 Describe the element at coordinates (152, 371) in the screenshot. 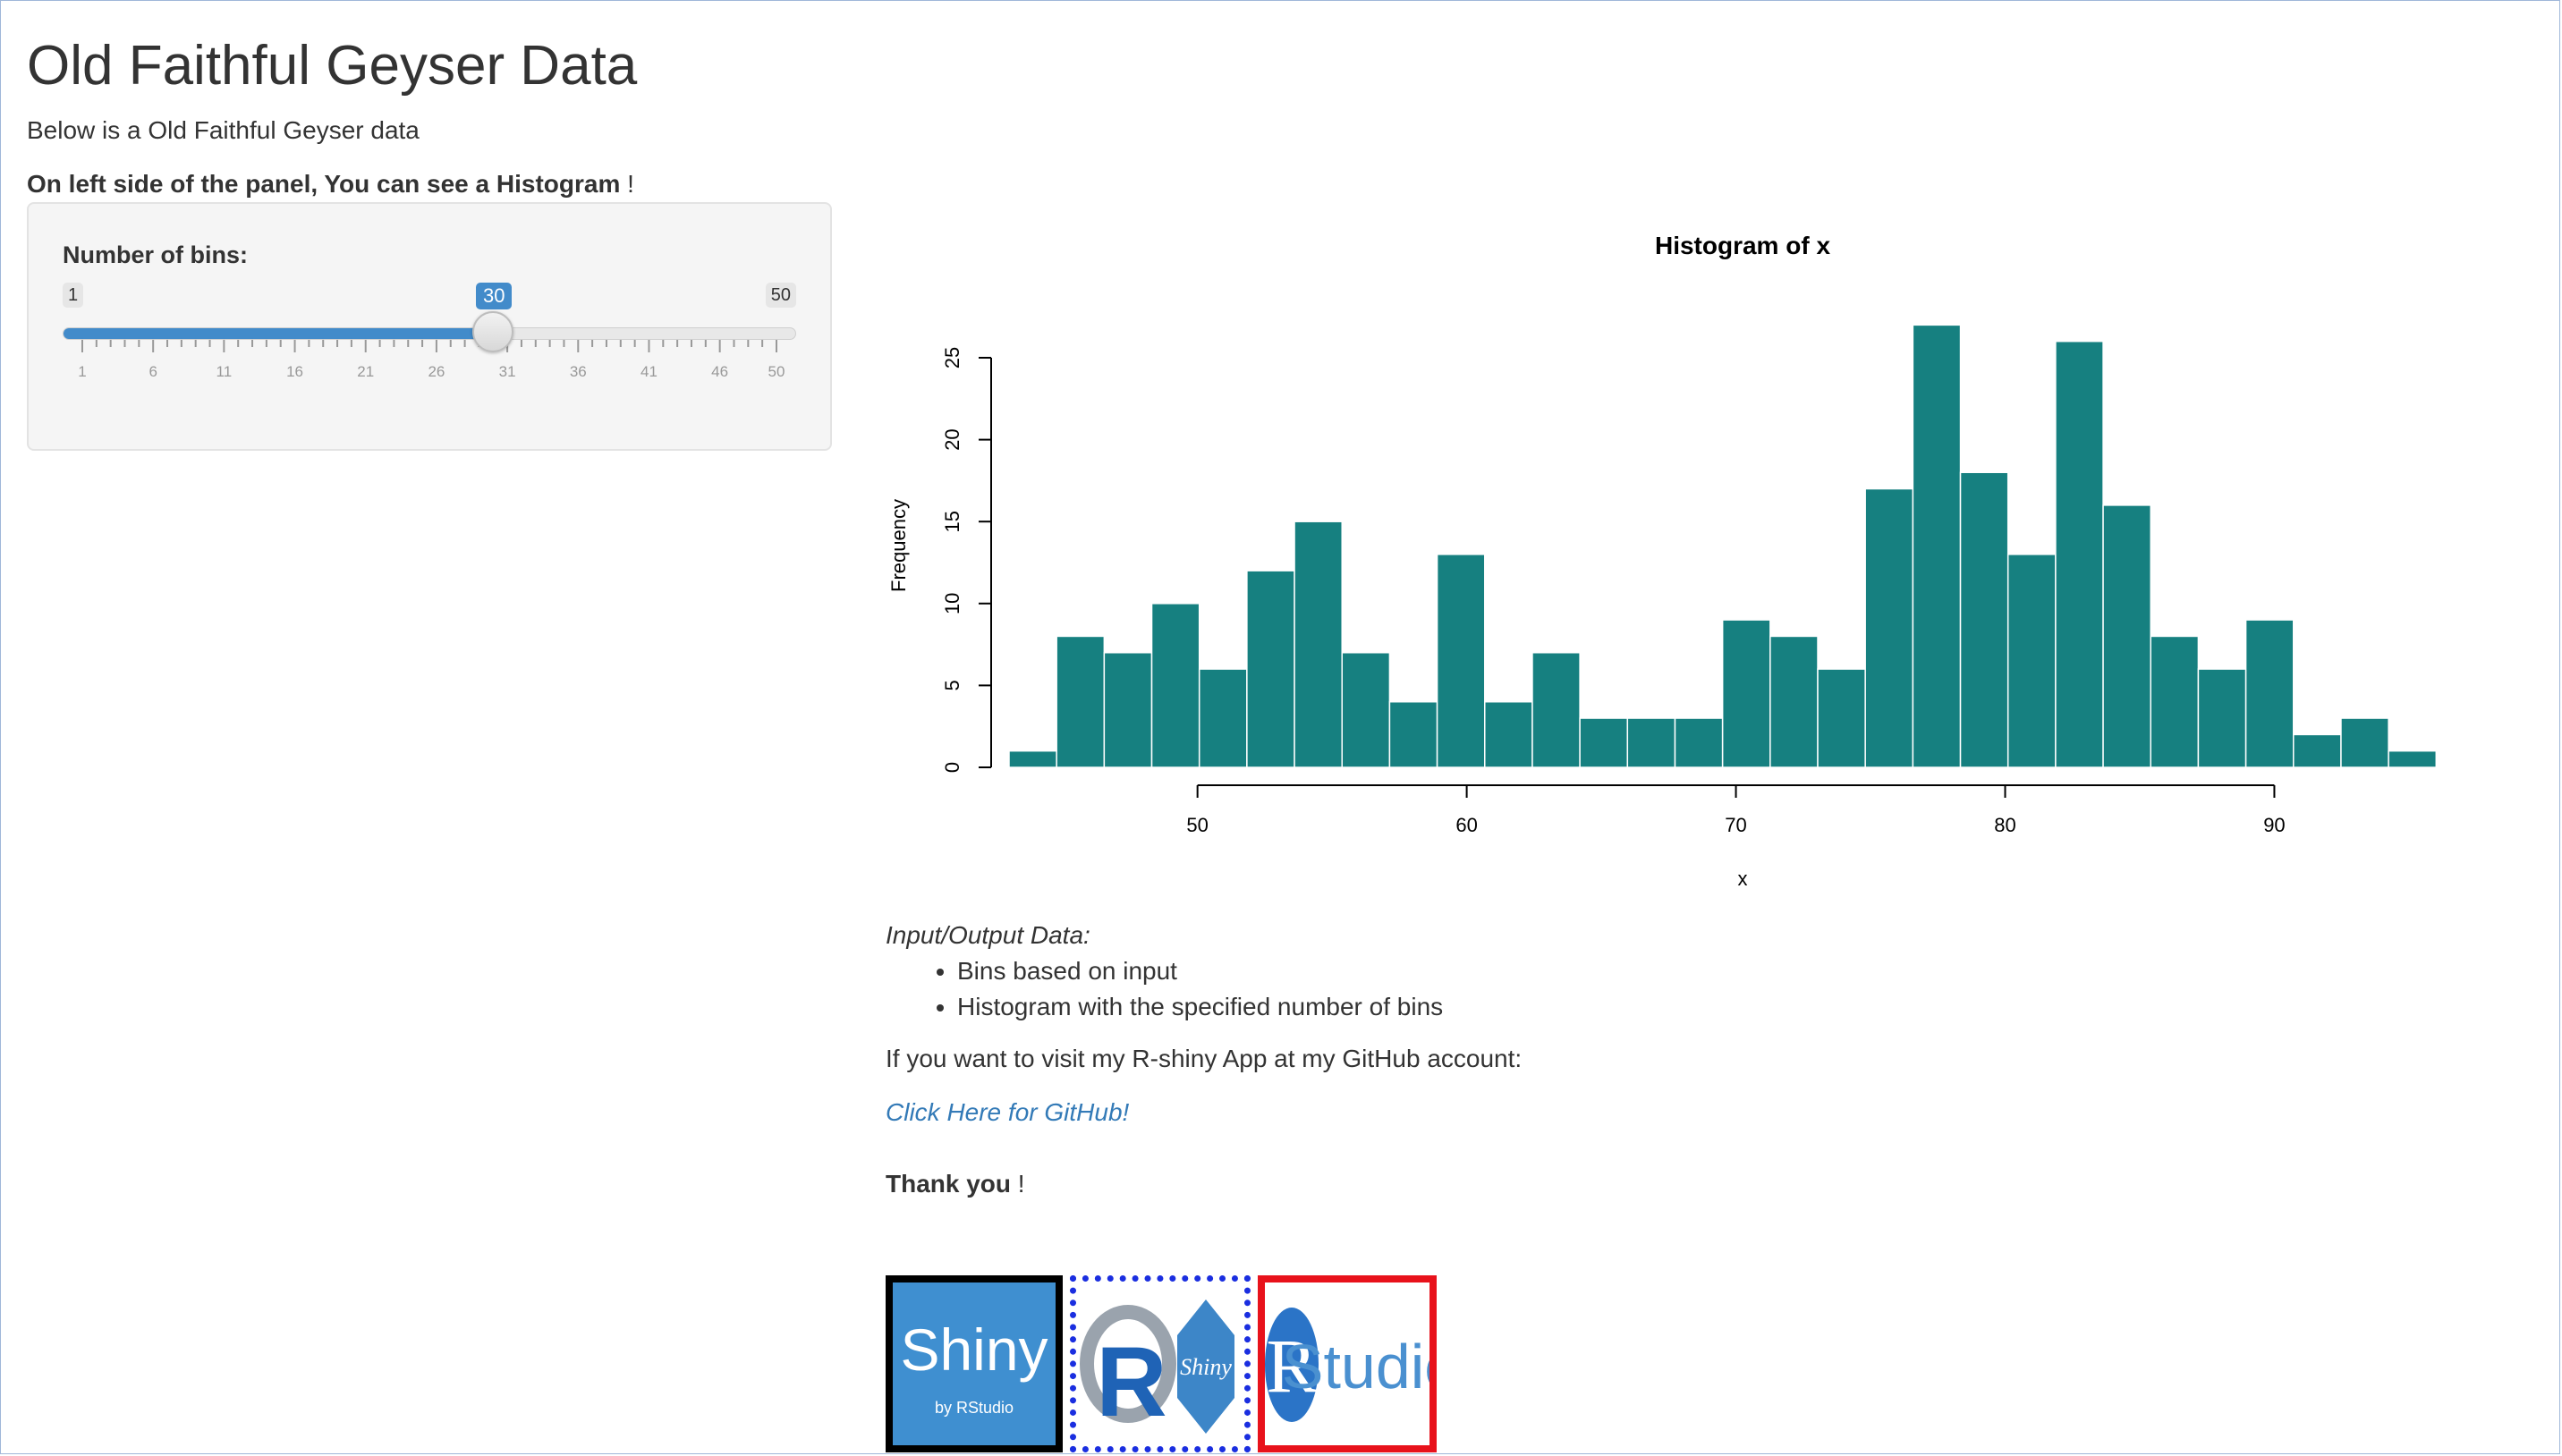

I see `slider-tick-label: 6` at that location.